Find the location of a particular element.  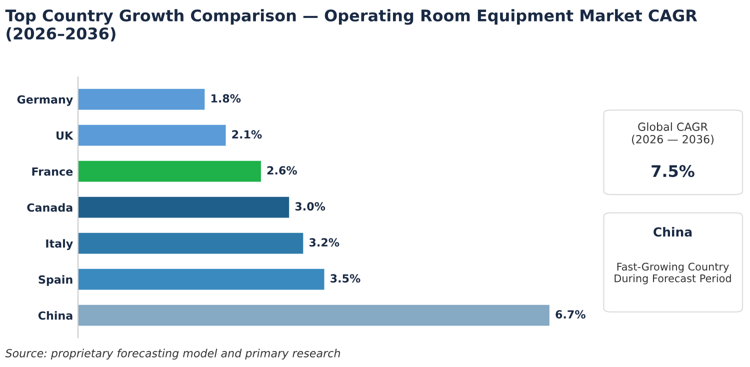

data-label: 2.6% is located at coordinates (282, 170).